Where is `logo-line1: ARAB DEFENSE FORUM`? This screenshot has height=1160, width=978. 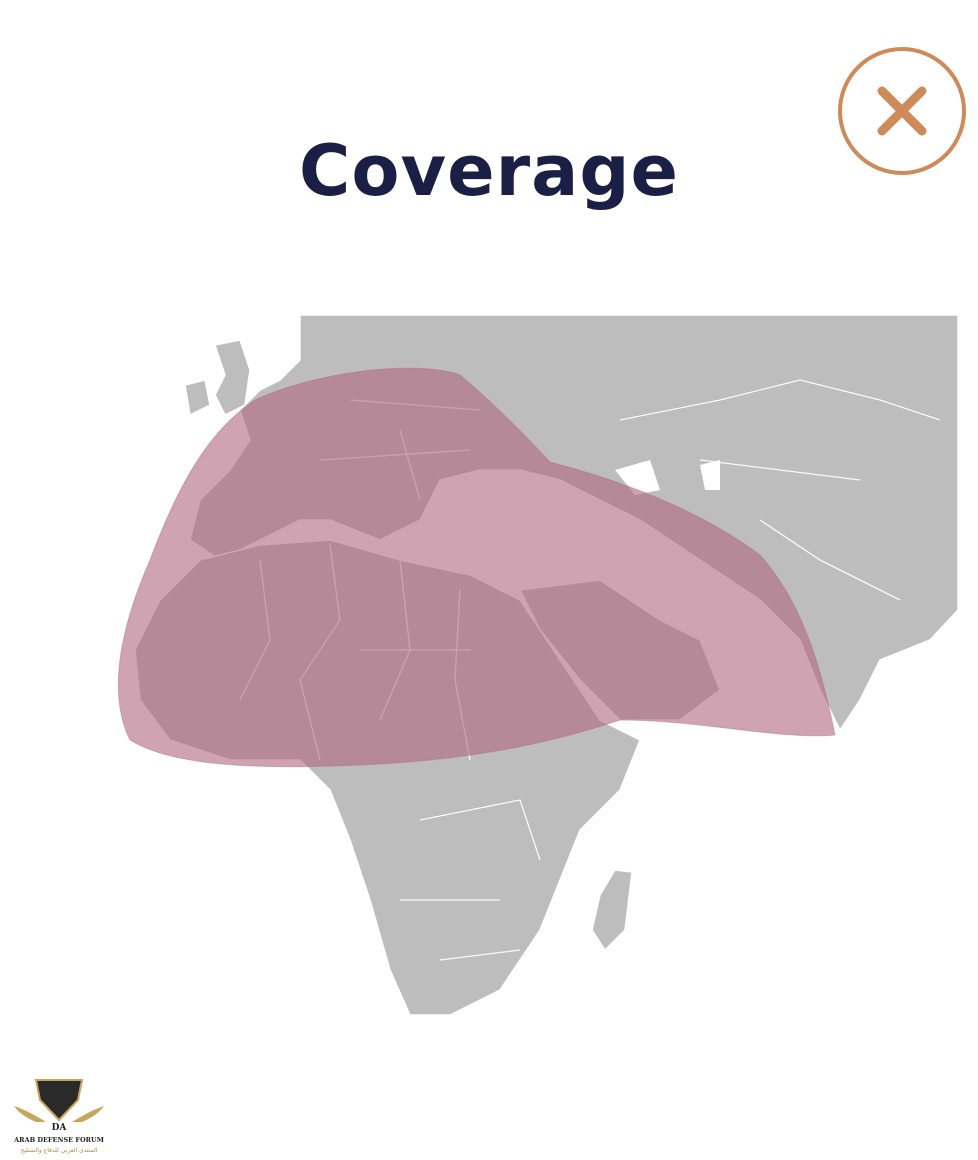
logo-line1: ARAB DEFENSE FORUM is located at coordinates (58, 1140).